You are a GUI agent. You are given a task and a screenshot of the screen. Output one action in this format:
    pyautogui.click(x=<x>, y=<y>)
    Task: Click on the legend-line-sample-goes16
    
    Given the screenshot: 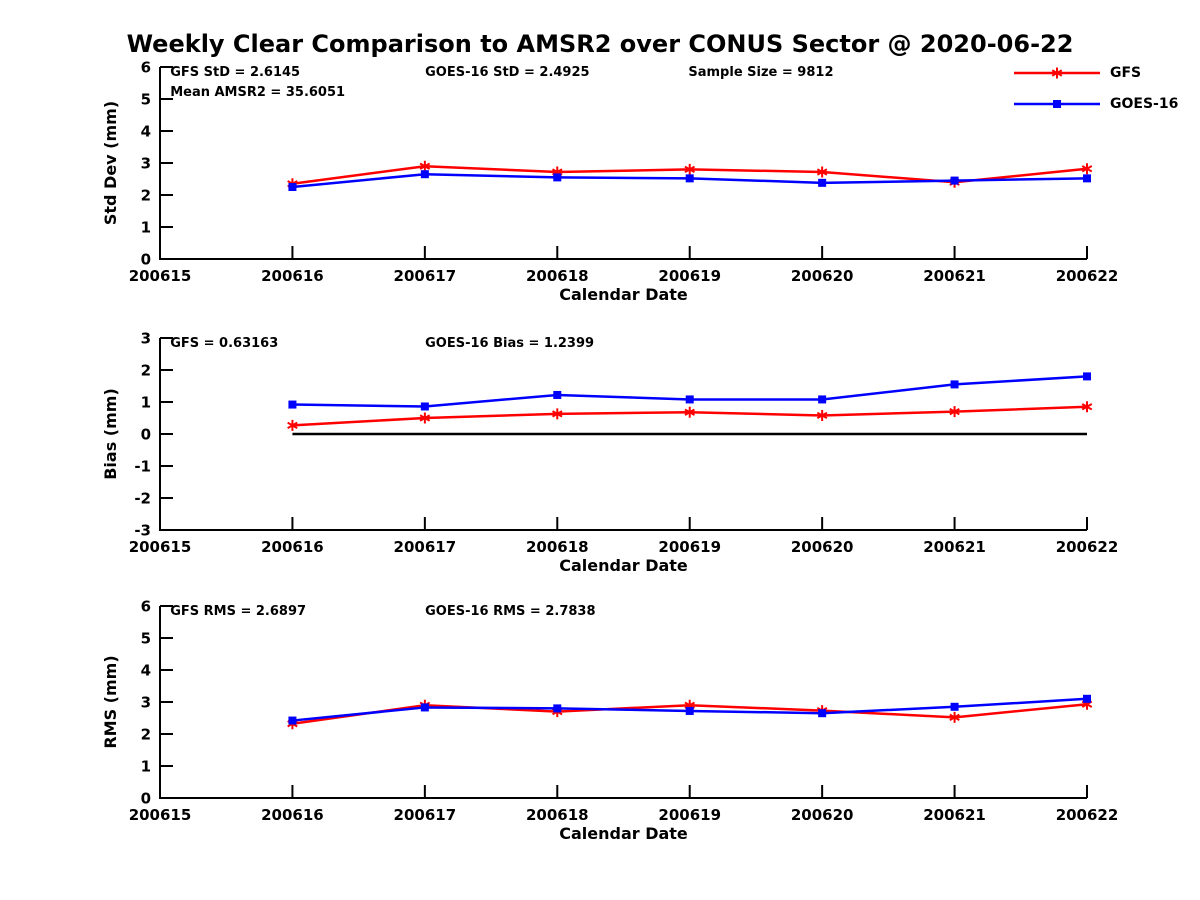 What is the action you would take?
    pyautogui.click(x=1057, y=104)
    